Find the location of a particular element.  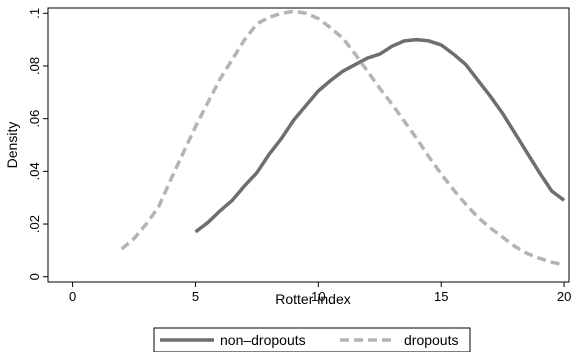

y-tick-label: .08 is located at coordinates (34, 66).